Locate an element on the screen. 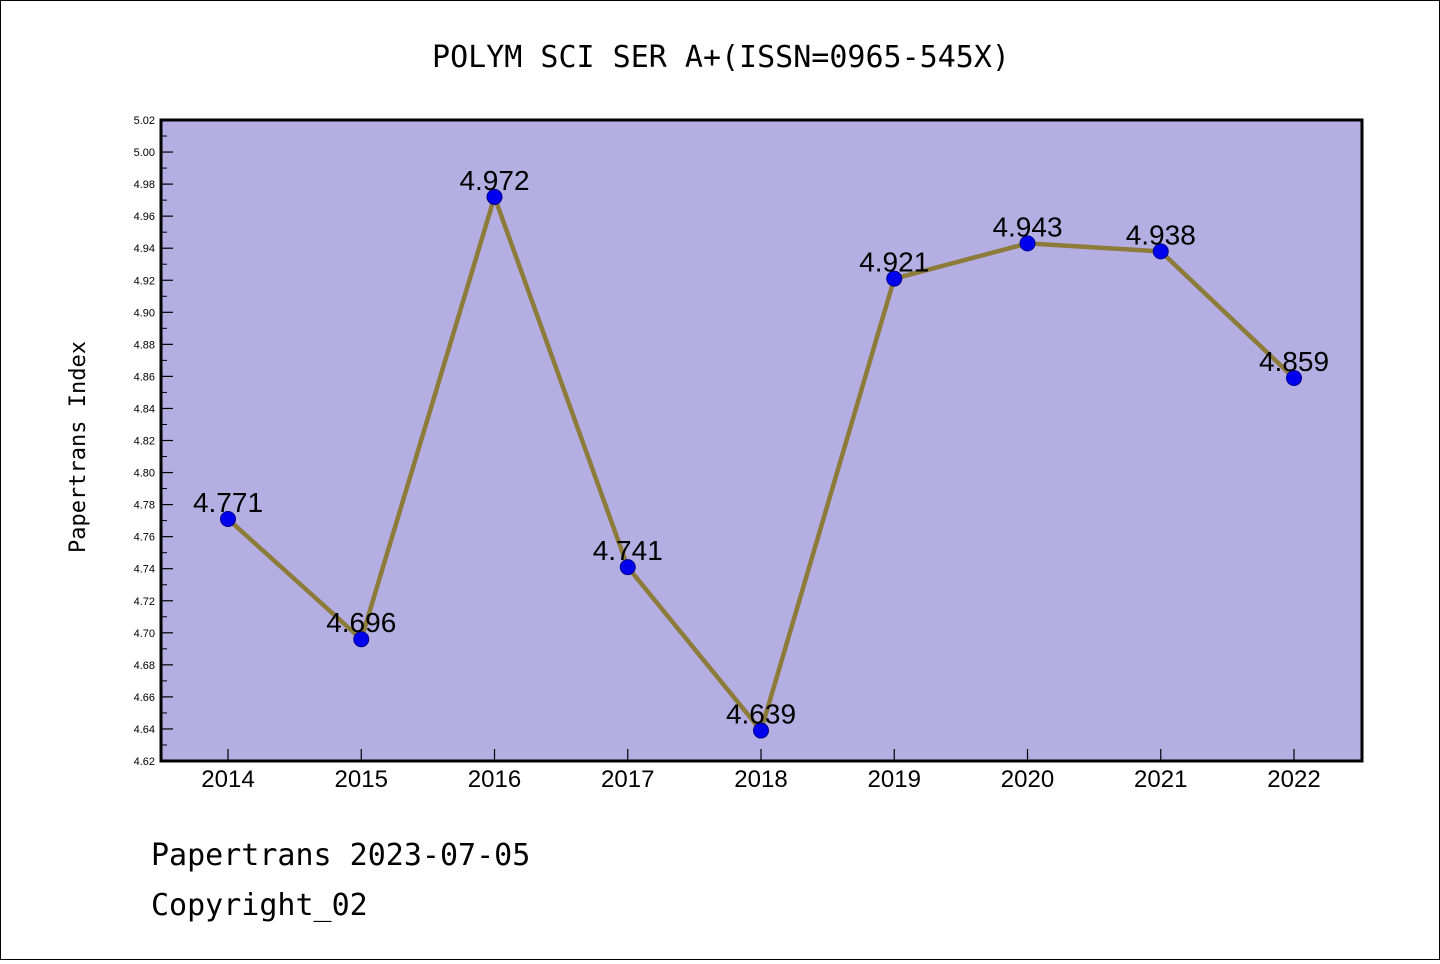 The width and height of the screenshot is (1440, 964). x-tick-label: 2022 is located at coordinates (1293, 779).